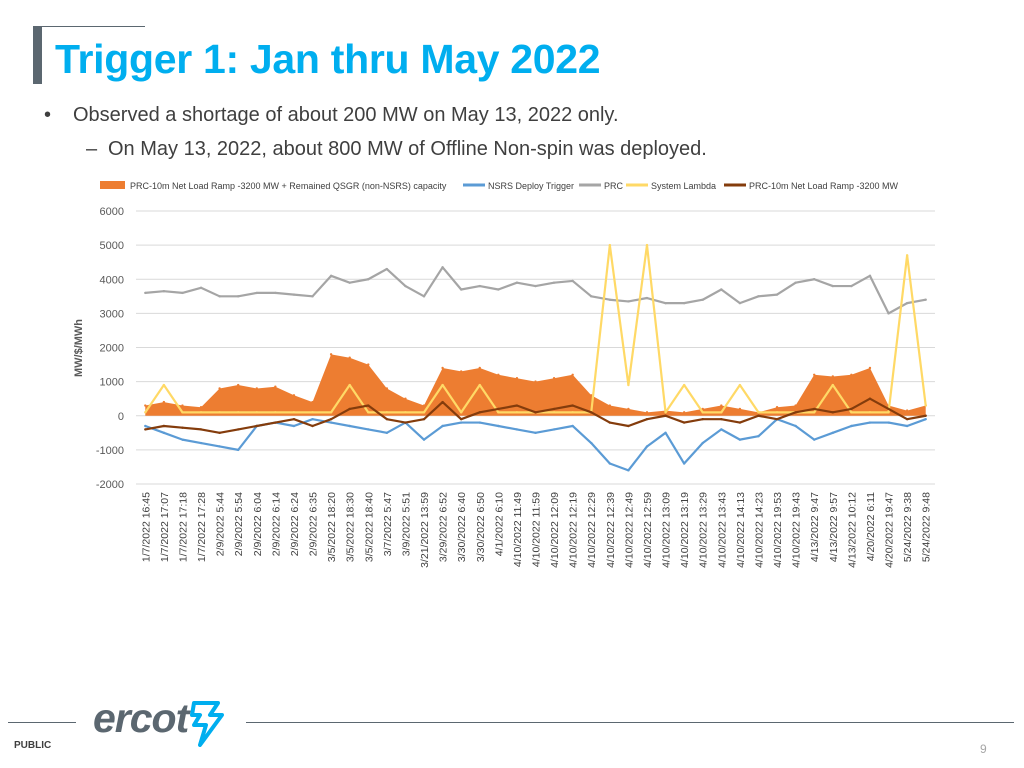  What do you see at coordinates (444, 527) in the screenshot?
I see `x-tick-label: 3/29/2022 6:52` at bounding box center [444, 527].